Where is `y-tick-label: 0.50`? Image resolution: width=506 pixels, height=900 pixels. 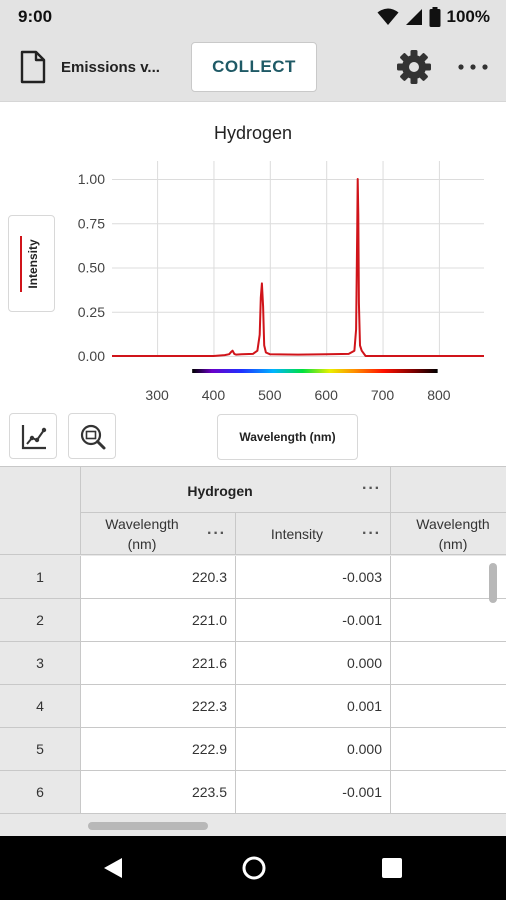
y-tick-label: 0.50 is located at coordinates (91, 268).